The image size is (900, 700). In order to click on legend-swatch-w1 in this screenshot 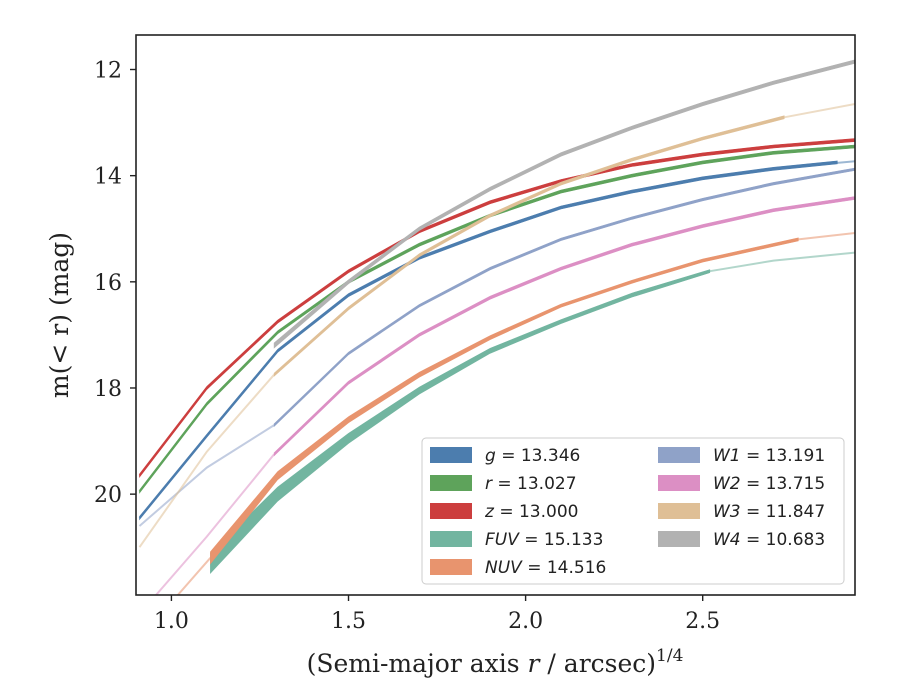, I will do `click(679, 455)`.